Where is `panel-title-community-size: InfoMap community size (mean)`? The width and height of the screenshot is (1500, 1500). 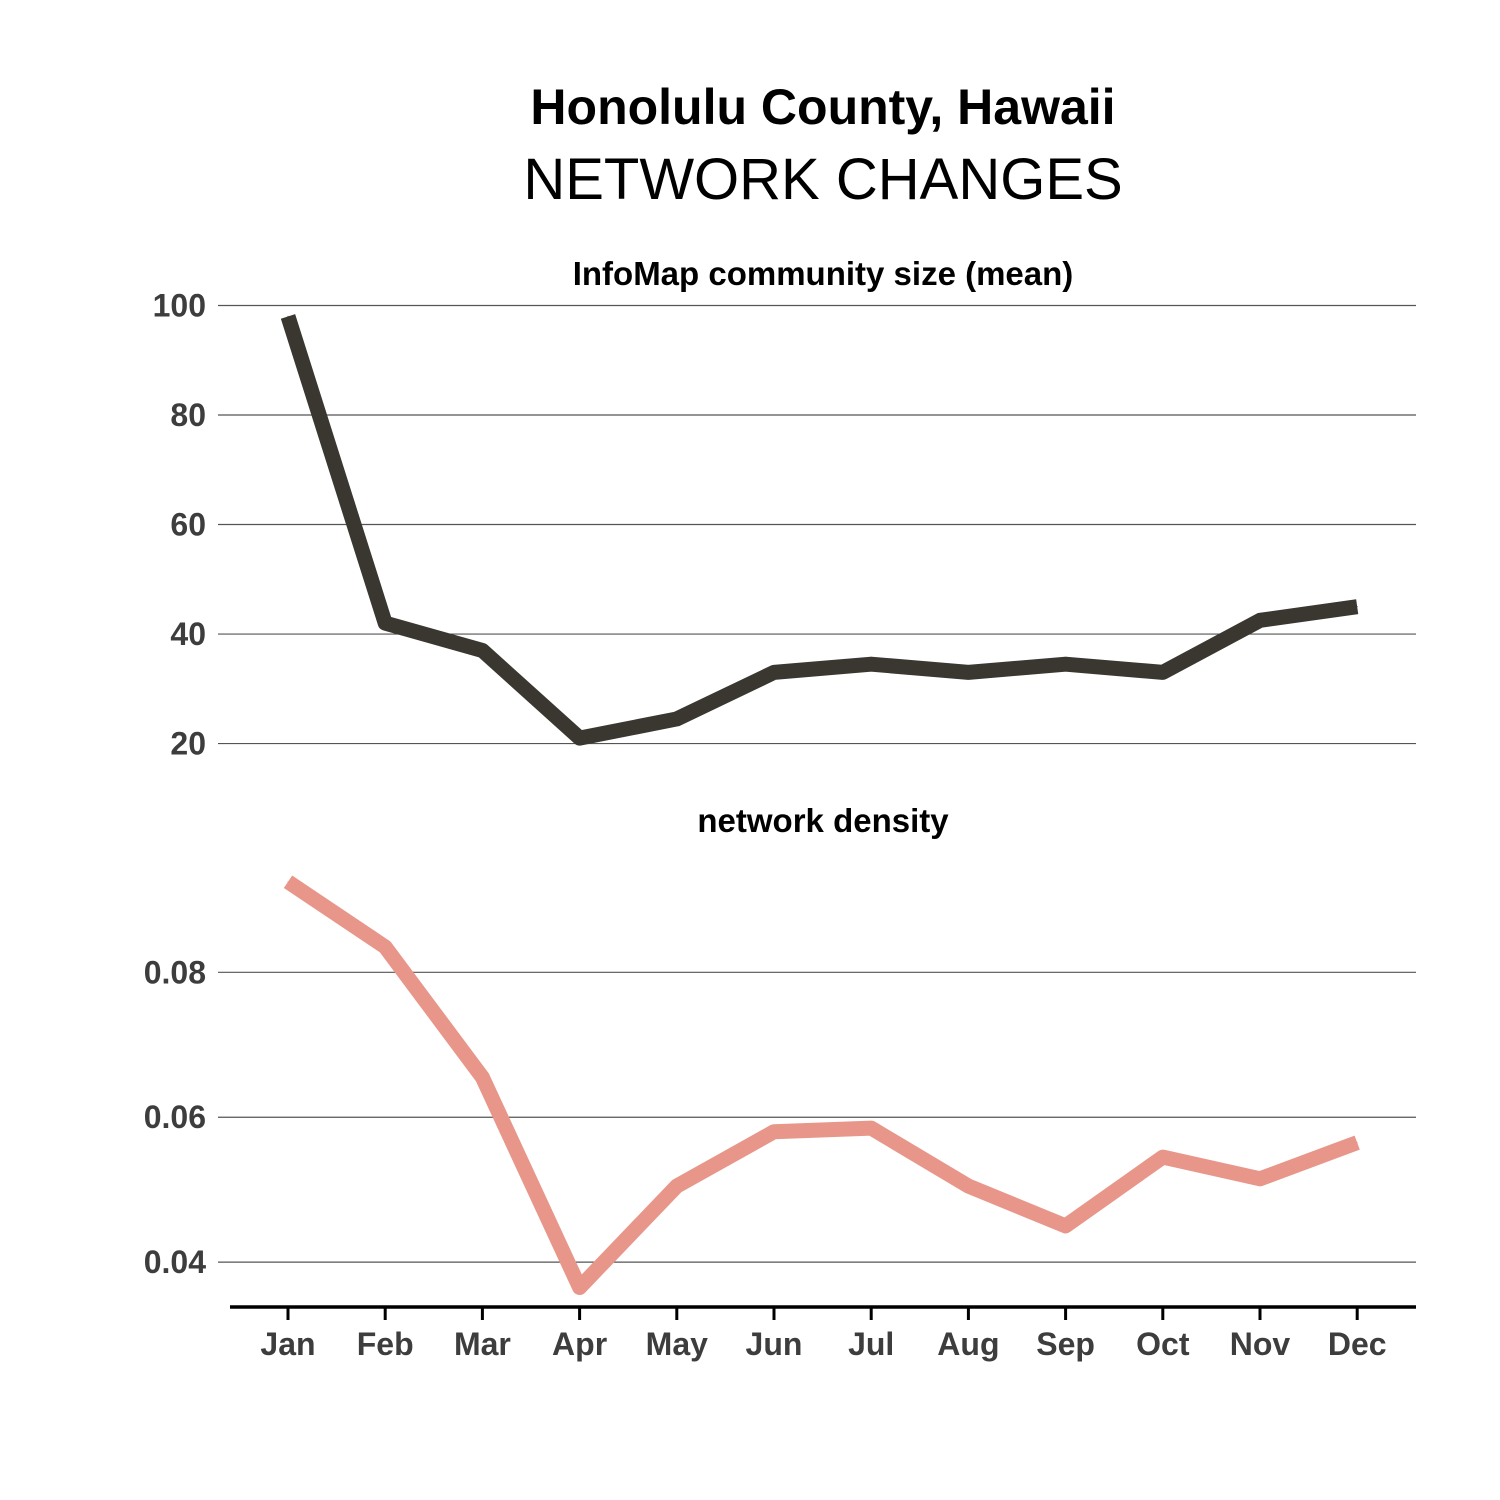 panel-title-community-size: InfoMap community size (mean) is located at coordinates (823, 273).